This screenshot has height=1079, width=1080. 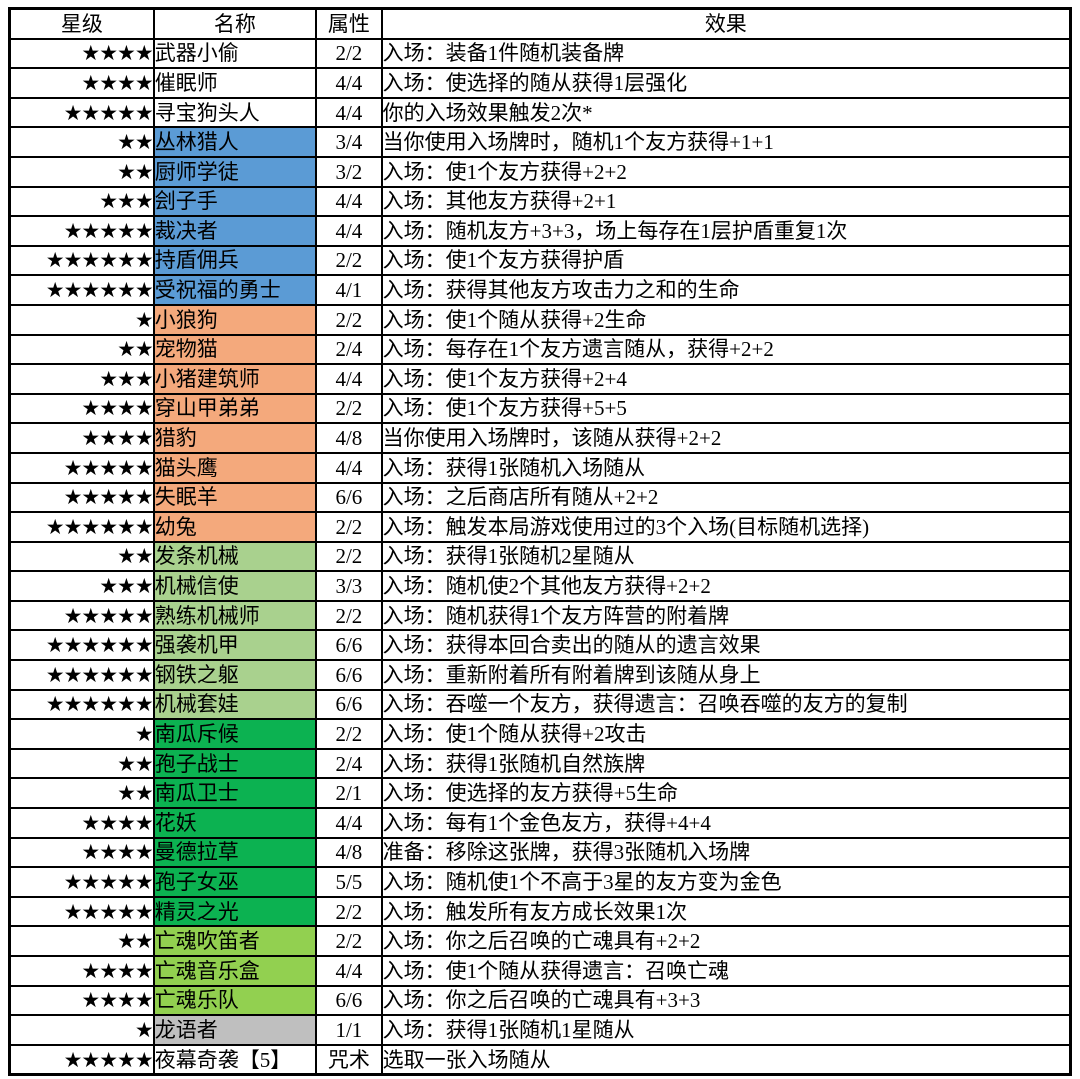 I want to click on table-row: ★★★★ 武器小偷 2/2 入场：装备1件随机装备牌, so click(x=540, y=53).